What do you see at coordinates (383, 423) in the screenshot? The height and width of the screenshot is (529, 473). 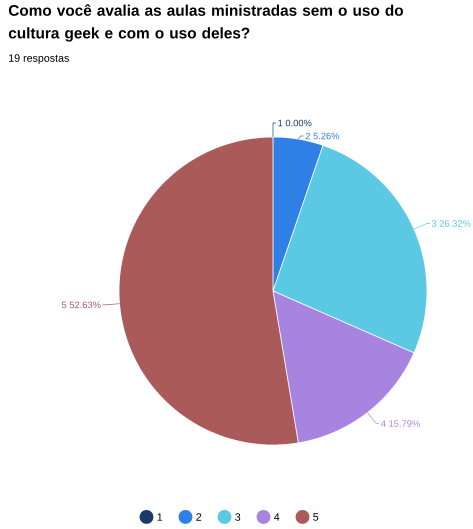 I see `slice-label: 4` at bounding box center [383, 423].